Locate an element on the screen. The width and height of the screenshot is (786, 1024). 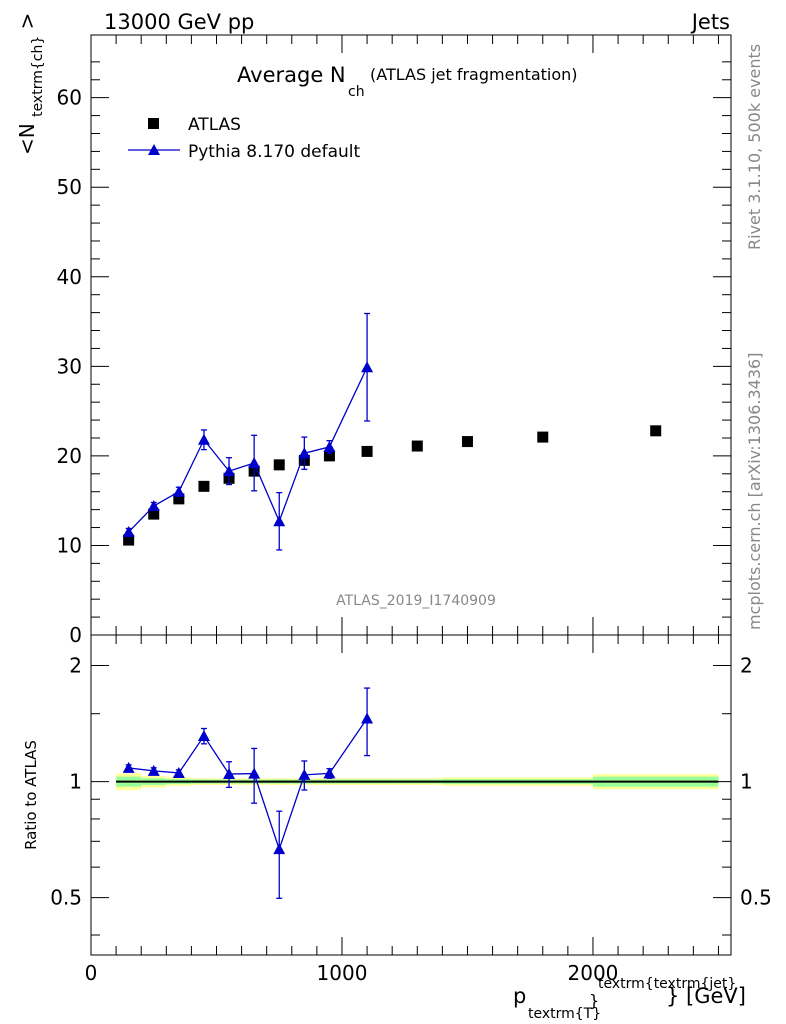
x-tick-label: 0 is located at coordinates (91, 973).